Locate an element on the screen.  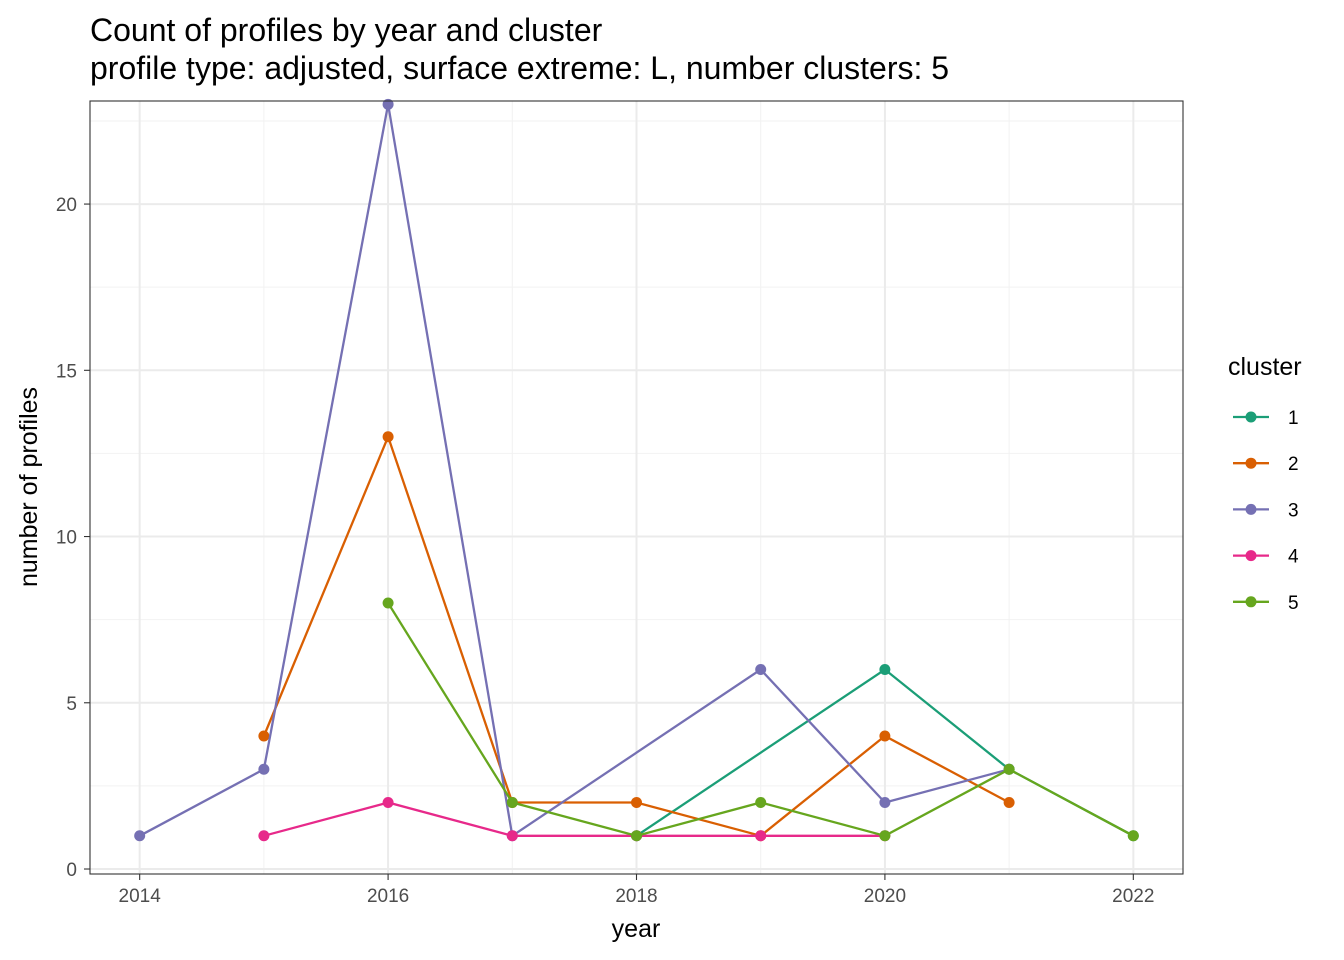
y-tick-label: 15 is located at coordinates (66, 371).